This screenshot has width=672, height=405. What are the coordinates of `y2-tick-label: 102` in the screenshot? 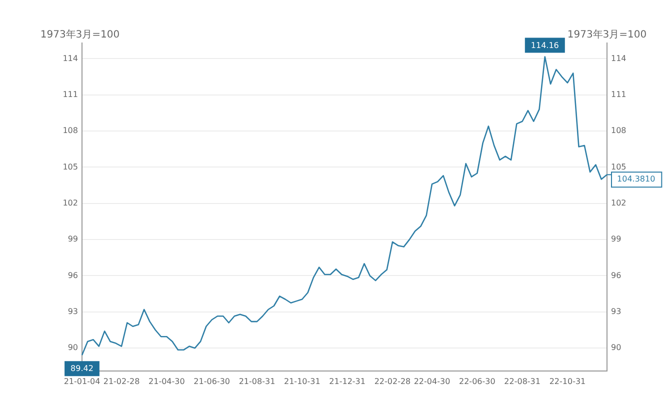 It's located at (618, 203).